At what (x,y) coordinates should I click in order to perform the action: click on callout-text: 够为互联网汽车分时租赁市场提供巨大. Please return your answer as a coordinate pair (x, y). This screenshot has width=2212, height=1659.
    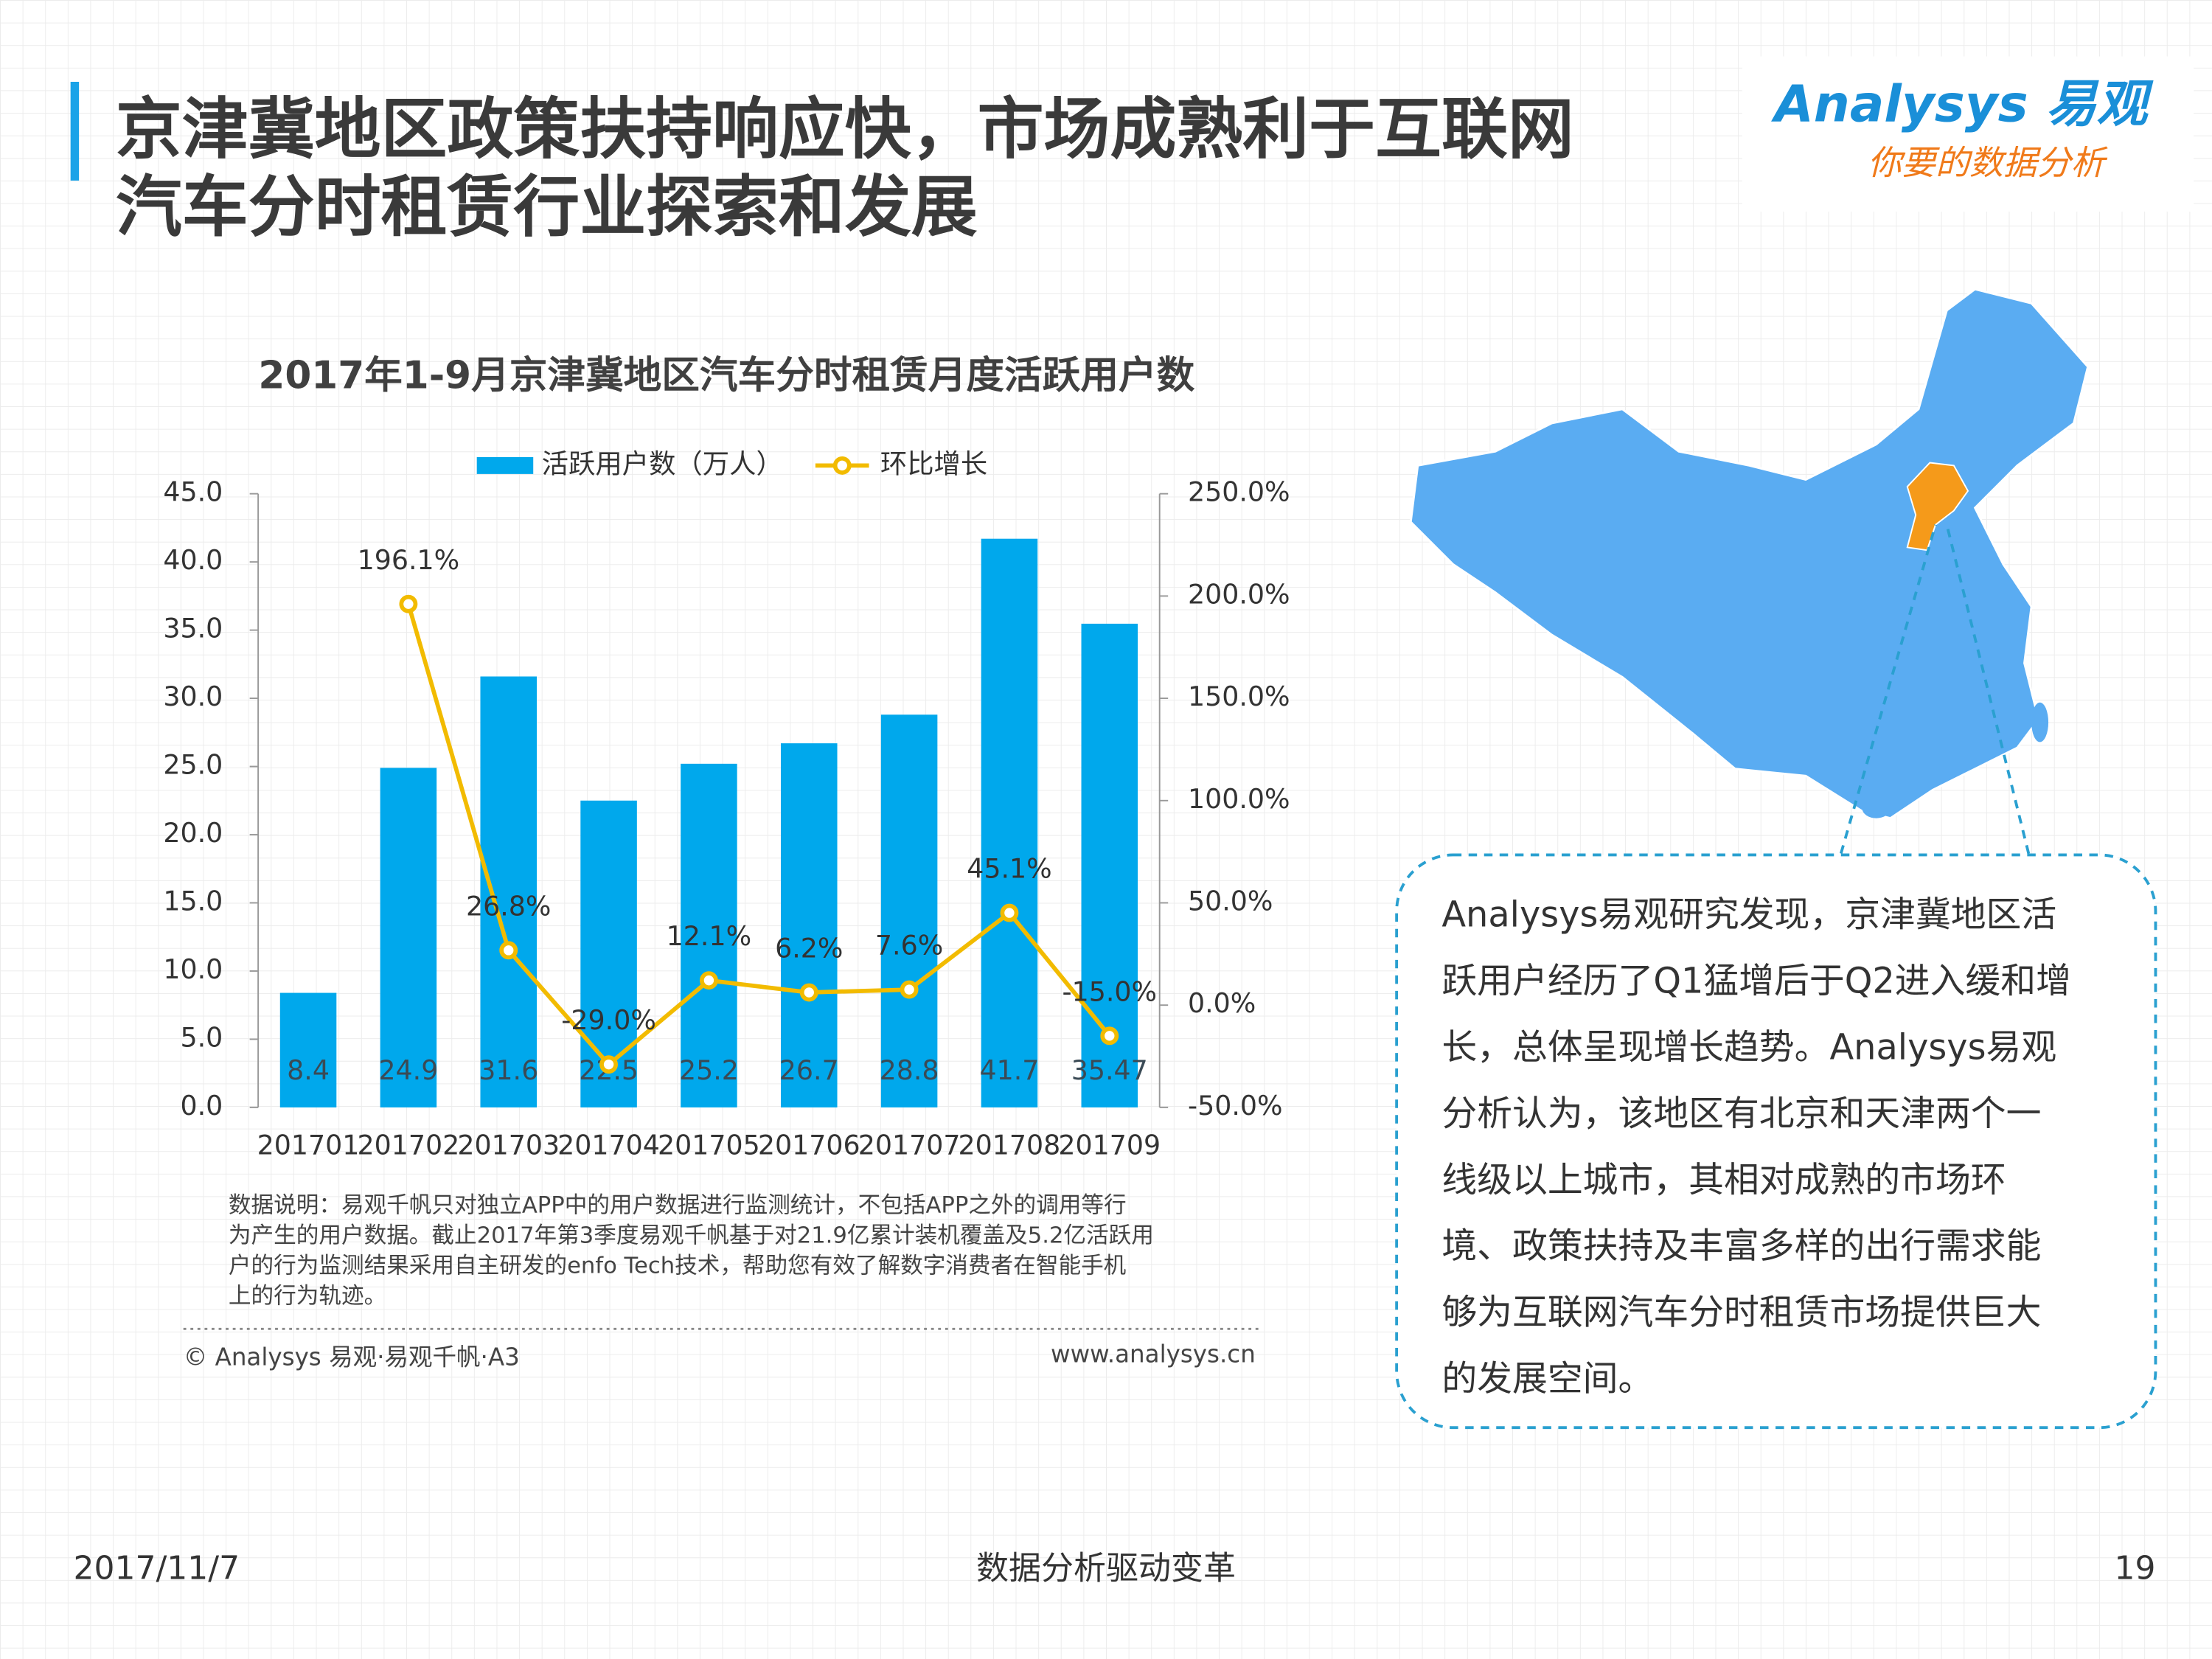
    Looking at the image, I should click on (1741, 1313).